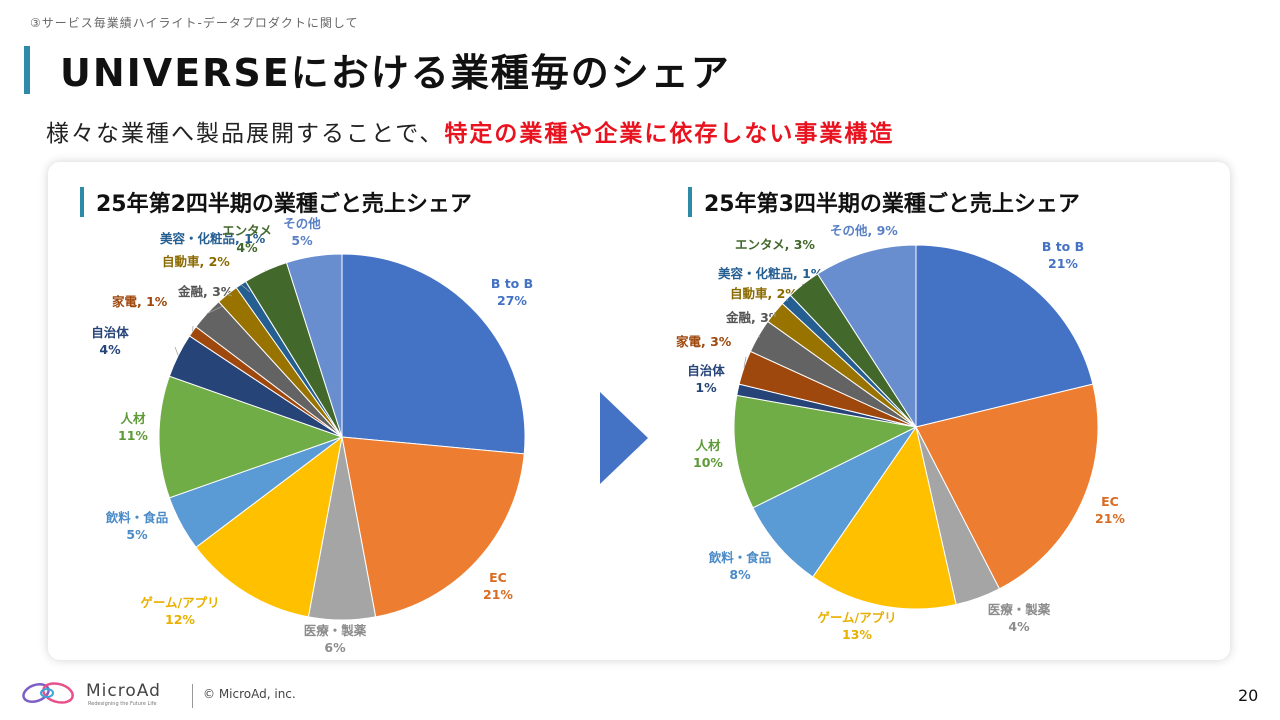 The image size is (1280, 720). Describe the element at coordinates (706, 379) in the screenshot. I see `slice-label: 自治体 1%` at that location.